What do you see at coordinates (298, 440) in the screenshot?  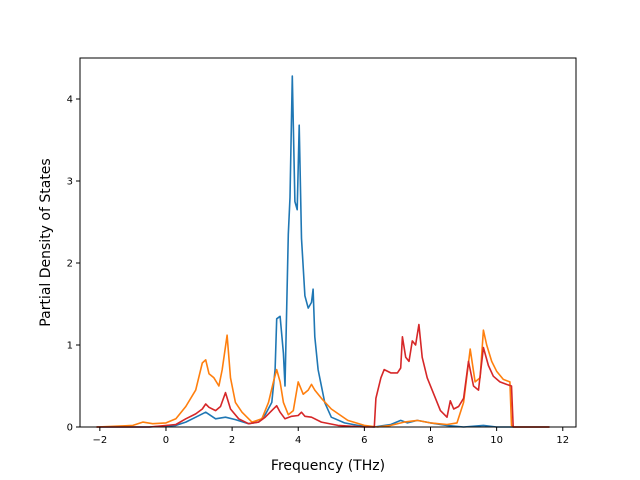 I see `x-tick-label: 4` at bounding box center [298, 440].